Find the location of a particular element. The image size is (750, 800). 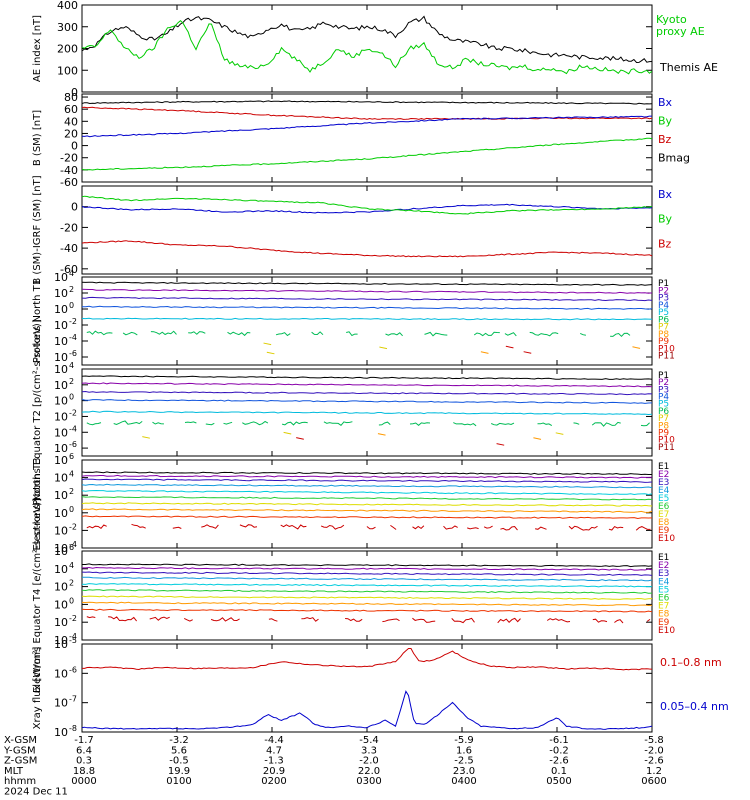

legend-entry: E3 is located at coordinates (663, 574).